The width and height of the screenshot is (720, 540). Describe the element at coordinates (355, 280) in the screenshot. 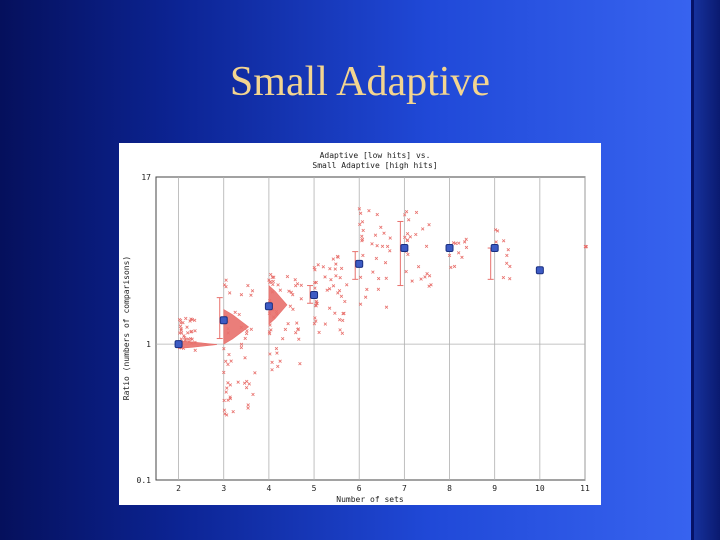

I see `error-bars` at that location.